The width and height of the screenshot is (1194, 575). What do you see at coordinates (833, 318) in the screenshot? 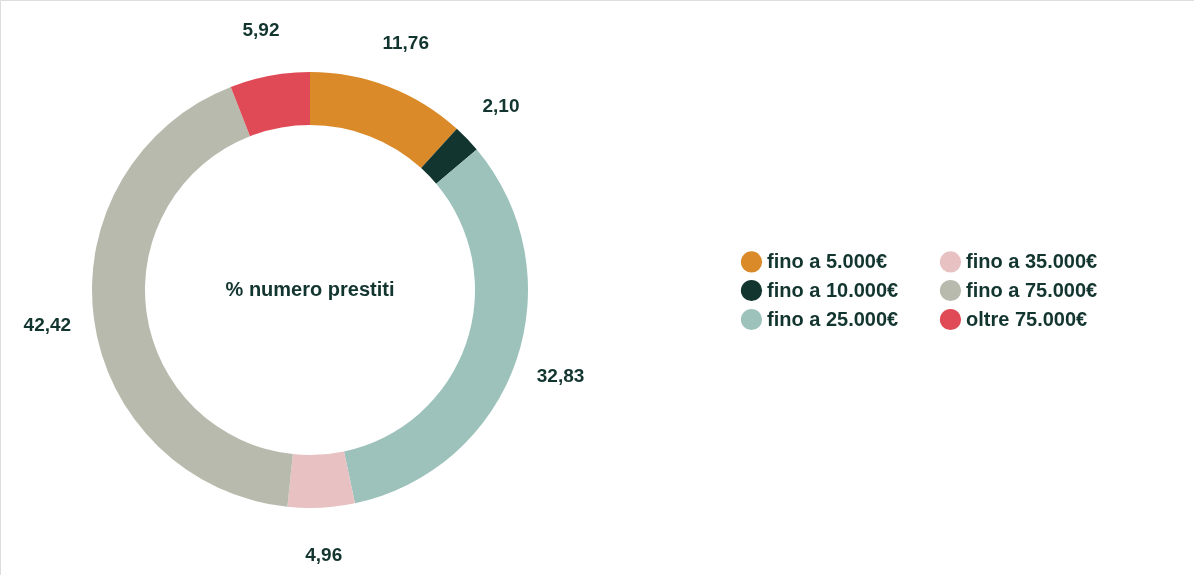
I see `legend-label: fino a 25.000€` at bounding box center [833, 318].